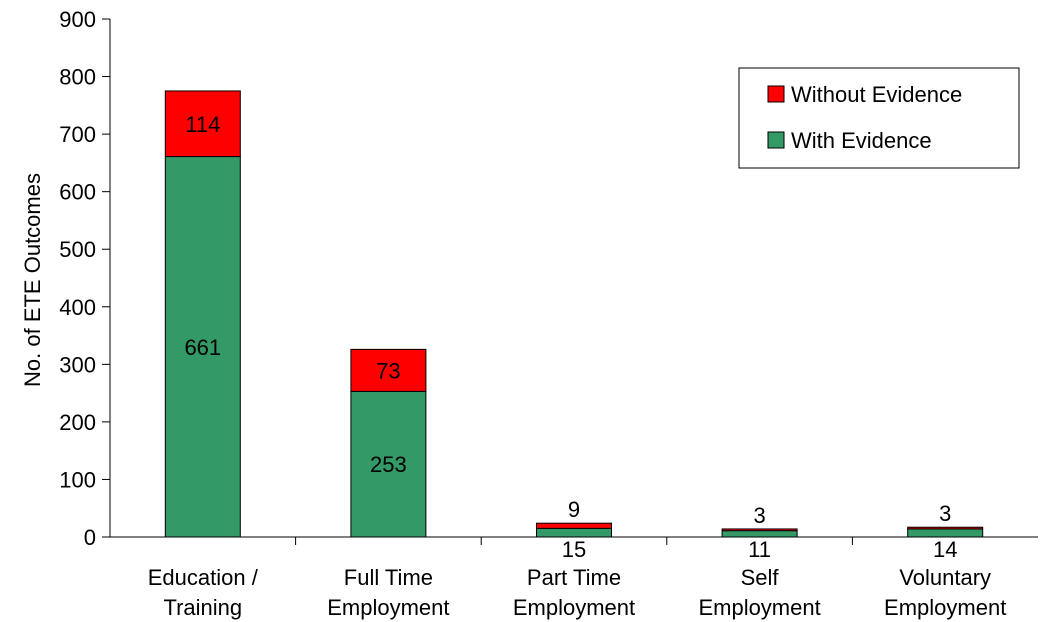  What do you see at coordinates (32, 280) in the screenshot?
I see `y-axis-title: No. of ETE Outcomes` at bounding box center [32, 280].